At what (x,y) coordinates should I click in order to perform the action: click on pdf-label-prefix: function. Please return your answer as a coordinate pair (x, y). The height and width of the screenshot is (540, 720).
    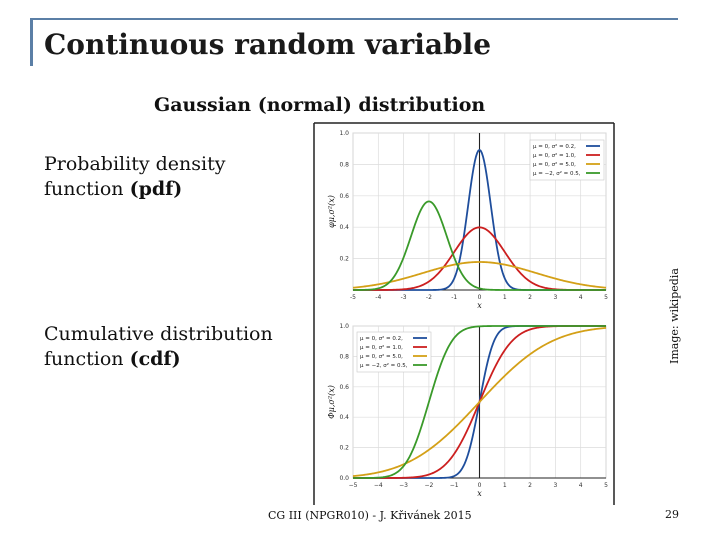
    Looking at the image, I should click on (87, 189).